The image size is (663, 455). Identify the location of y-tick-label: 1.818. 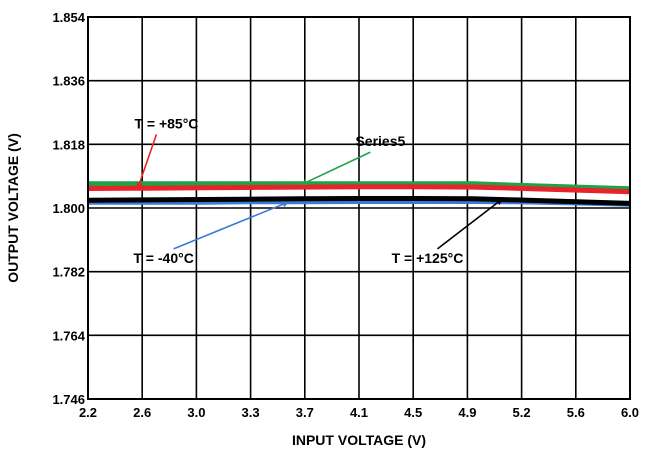
(68, 144).